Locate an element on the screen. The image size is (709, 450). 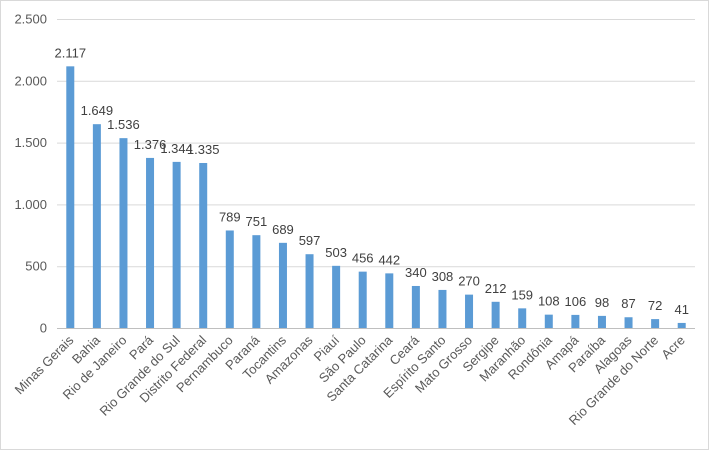
y-tick-label: 0 is located at coordinates (43, 328).